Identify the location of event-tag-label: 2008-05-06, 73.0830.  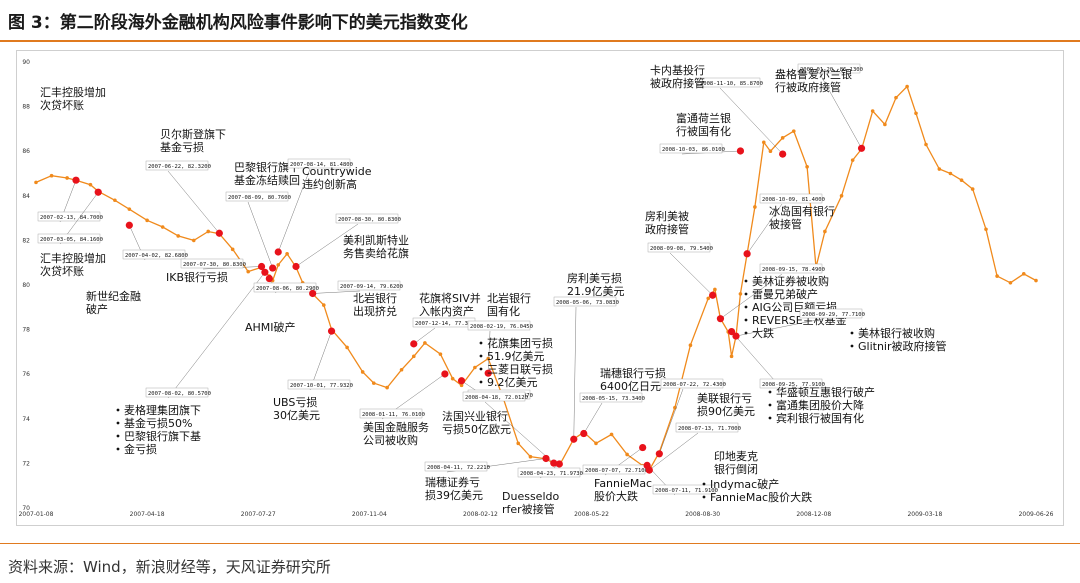
(587, 303).